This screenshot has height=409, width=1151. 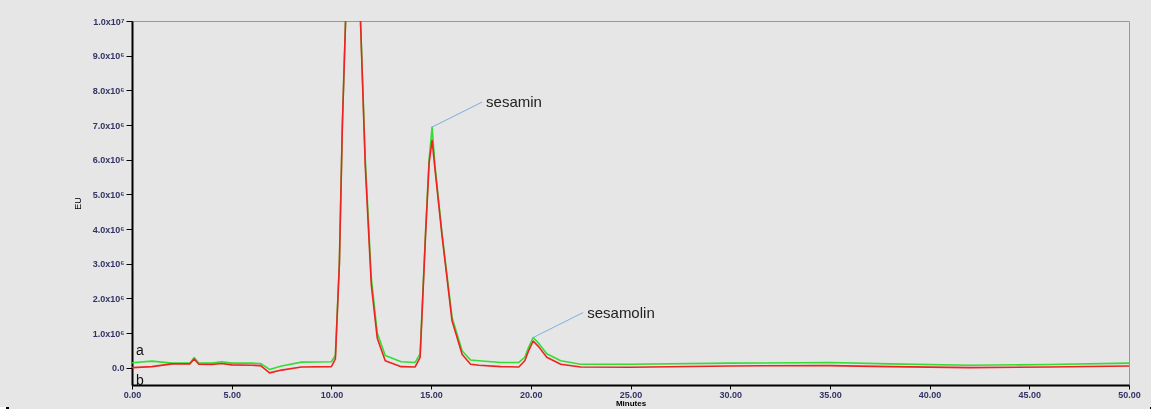 I want to click on x-tick-label: 45.00, so click(x=1030, y=394).